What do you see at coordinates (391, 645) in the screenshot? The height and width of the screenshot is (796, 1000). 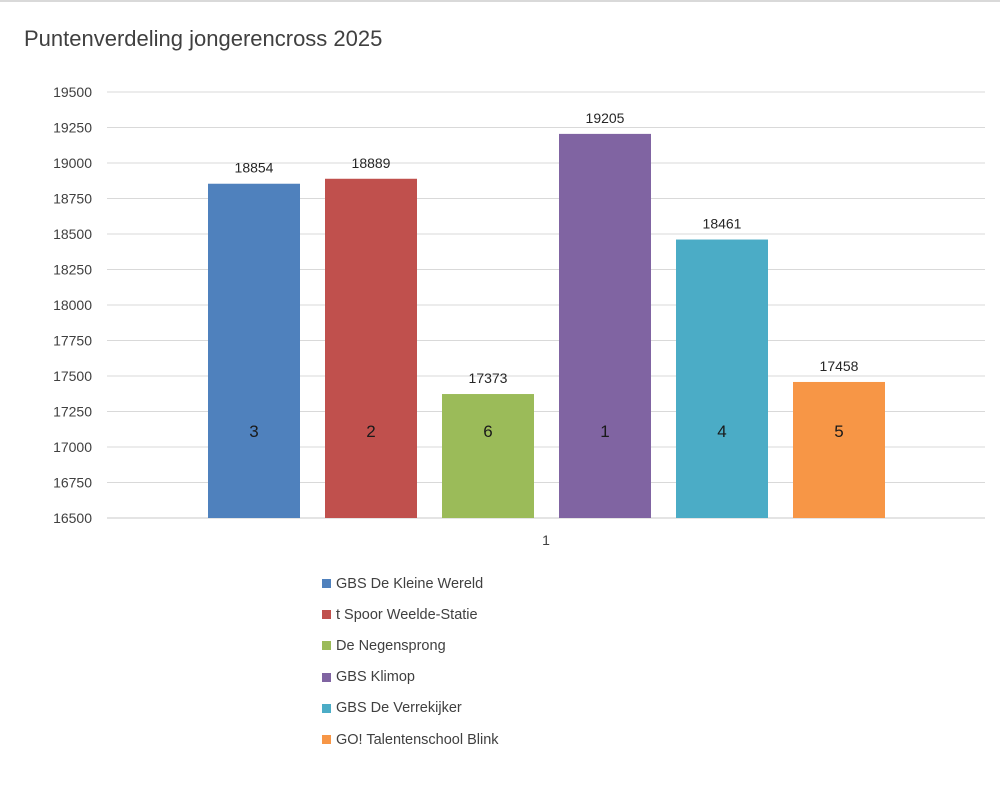 I see `legend-label: De Negensprong` at bounding box center [391, 645].